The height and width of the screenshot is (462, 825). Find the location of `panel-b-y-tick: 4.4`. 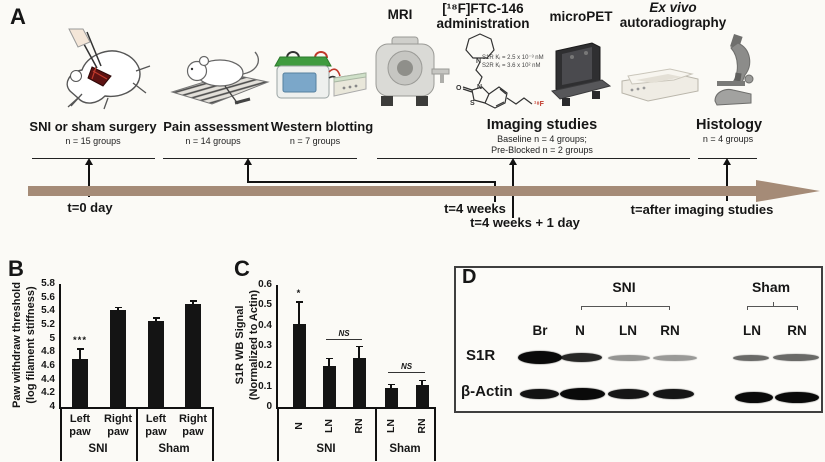

panel-b-y-tick: 4.4 is located at coordinates (48, 379).